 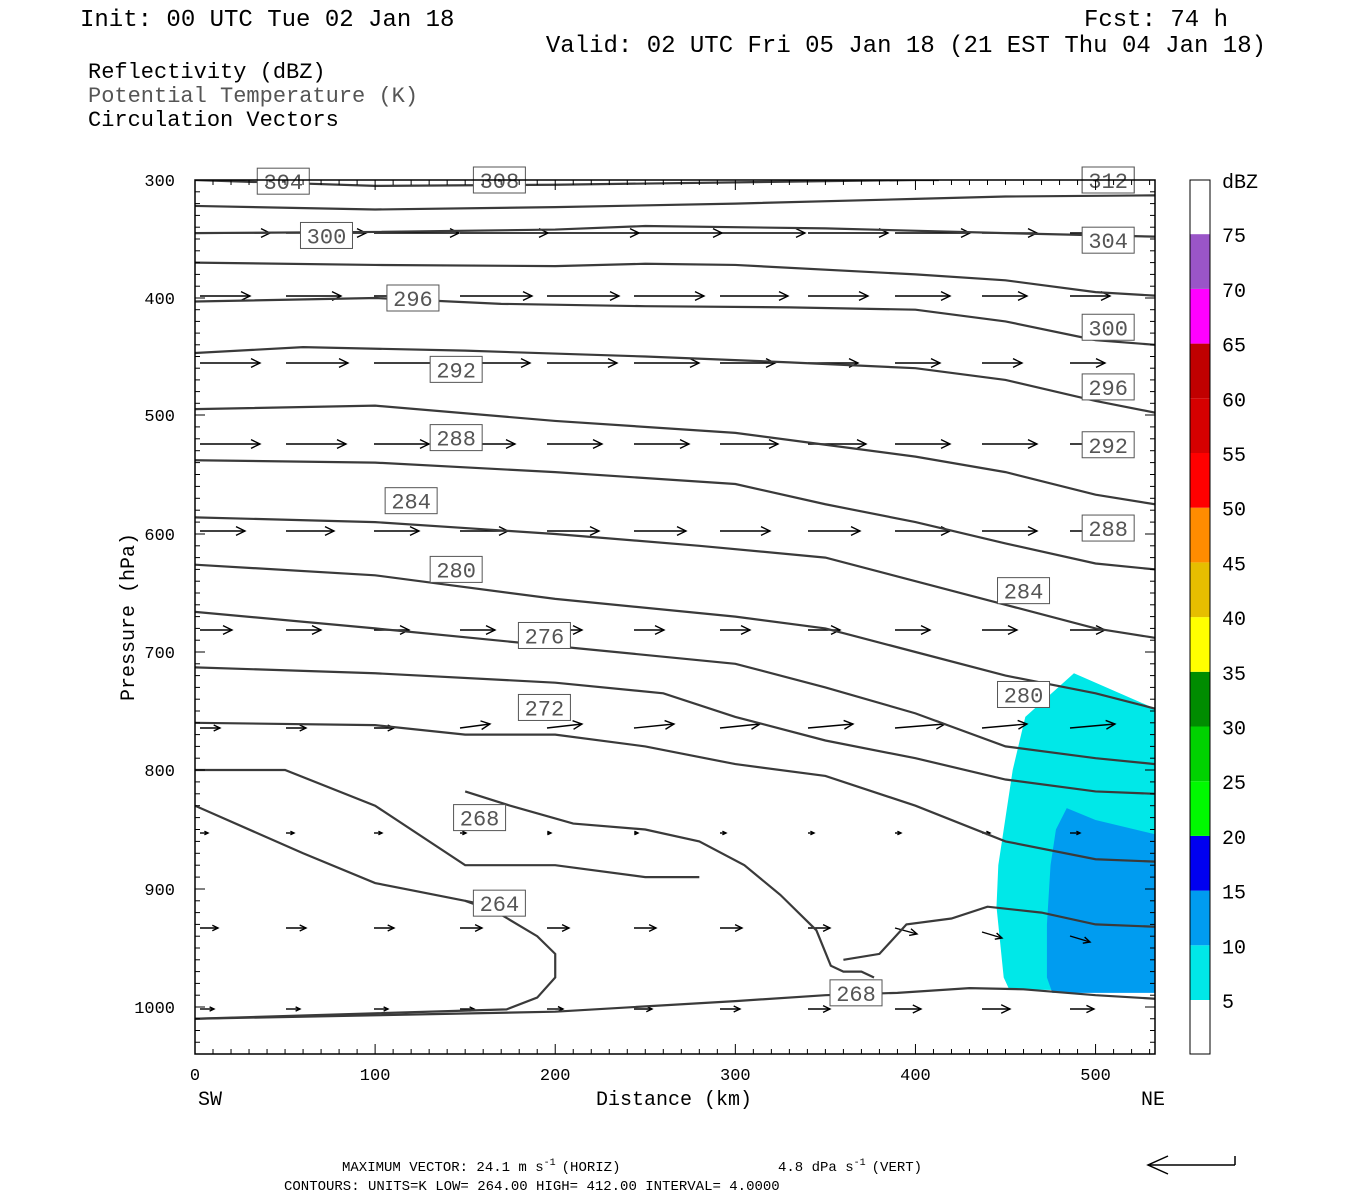 I want to click on x-axis-label: Distance (km), so click(x=674, y=1100).